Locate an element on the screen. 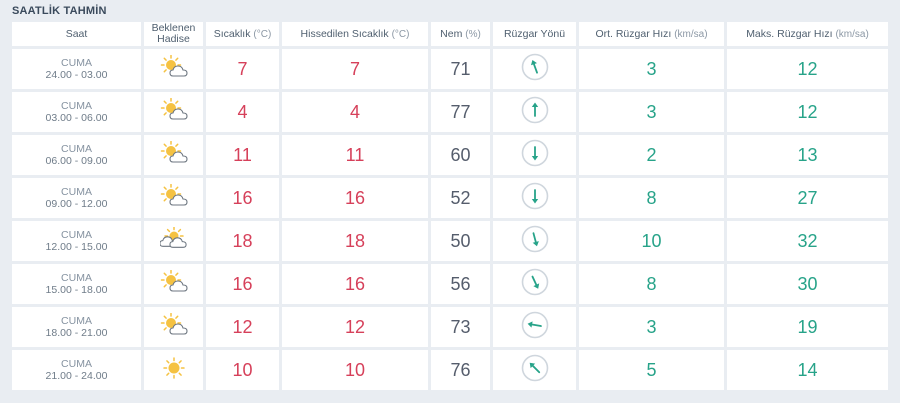  avg-wind-value: 2 is located at coordinates (651, 154).